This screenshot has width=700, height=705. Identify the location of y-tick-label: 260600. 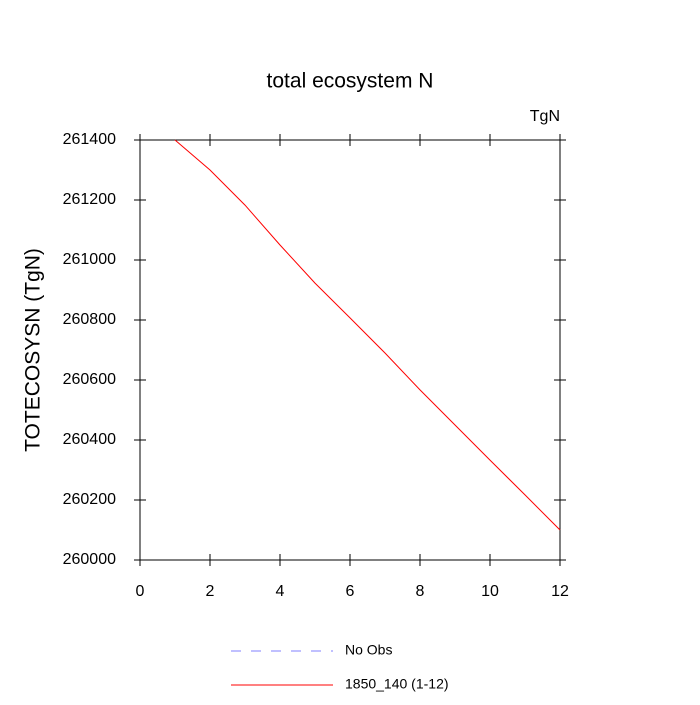
(89, 379).